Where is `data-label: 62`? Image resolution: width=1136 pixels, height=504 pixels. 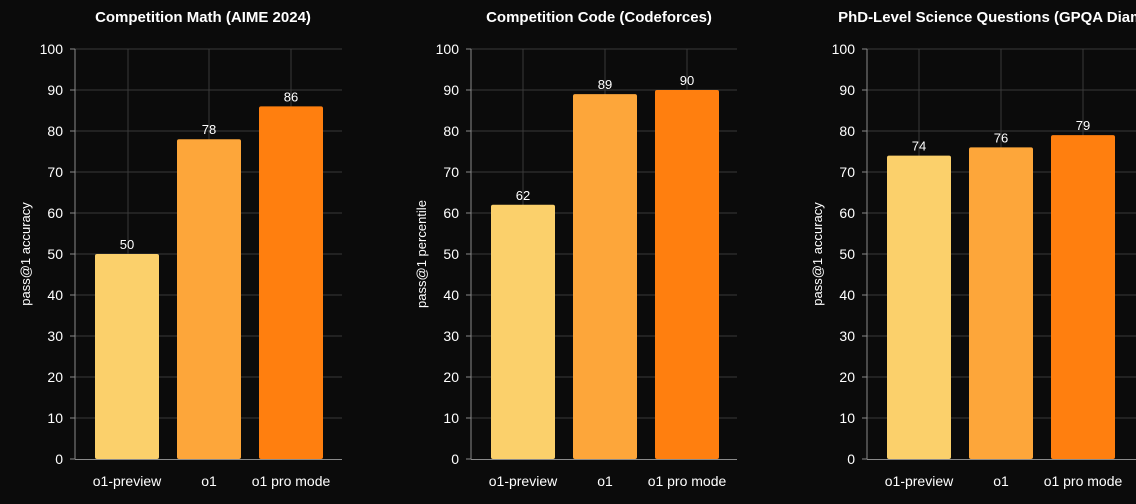 data-label: 62 is located at coordinates (523, 195).